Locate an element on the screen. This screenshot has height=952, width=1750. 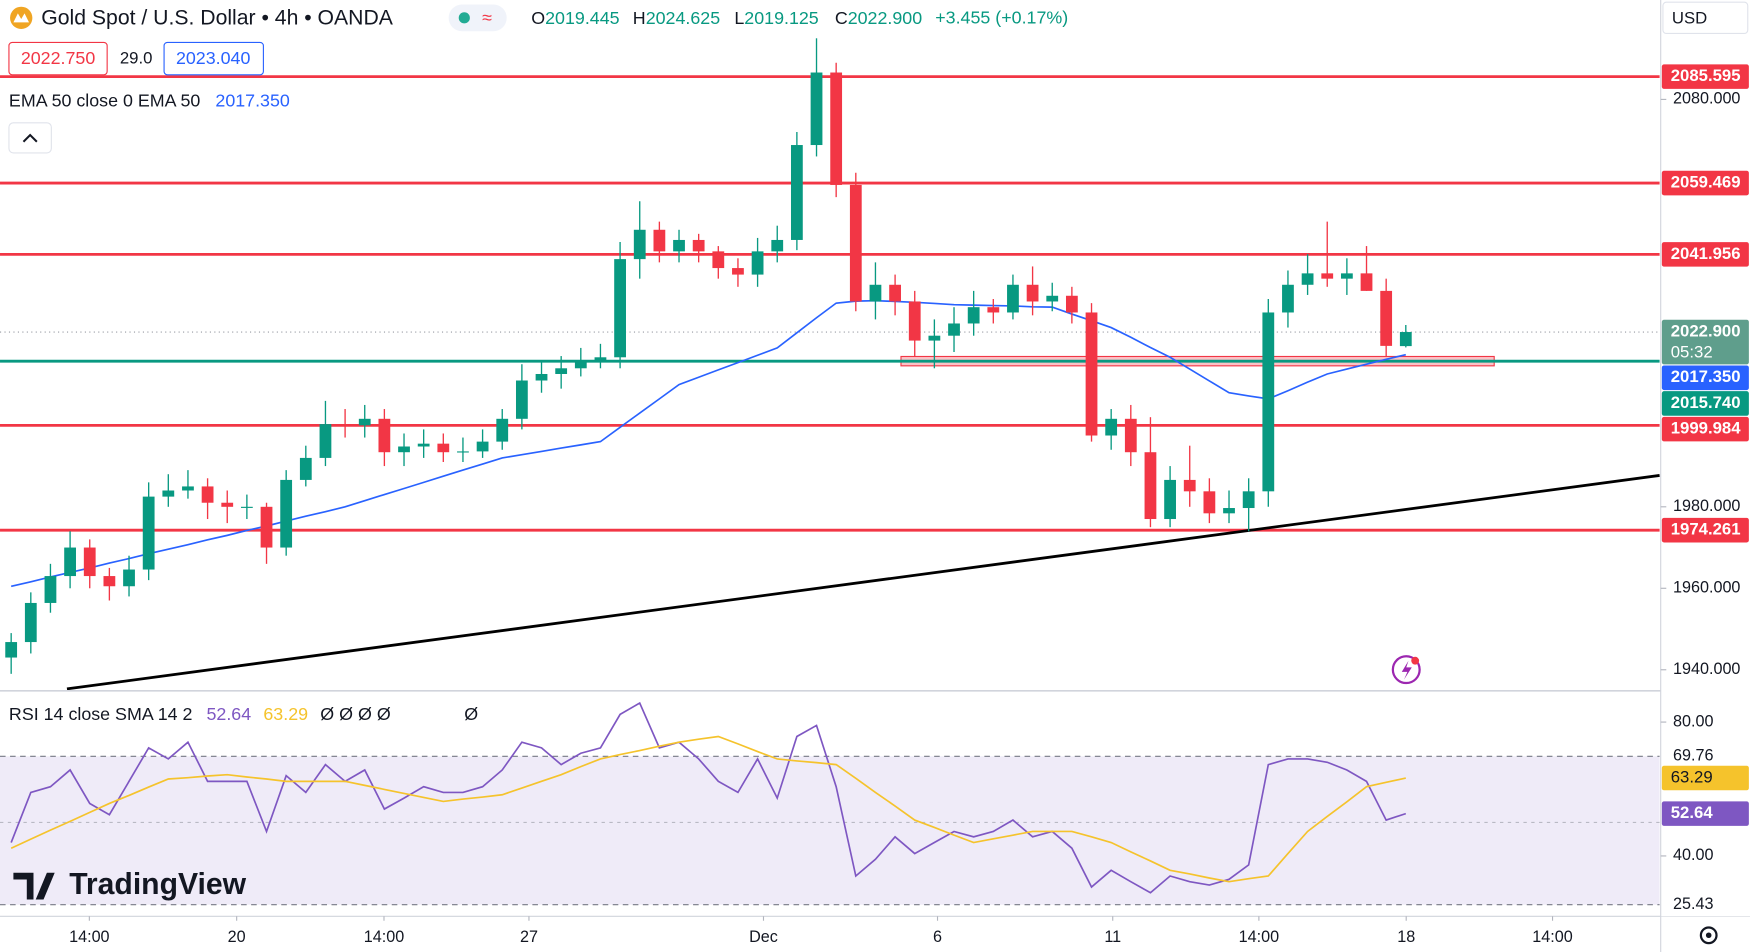
ask-button is located at coordinates (213, 58).